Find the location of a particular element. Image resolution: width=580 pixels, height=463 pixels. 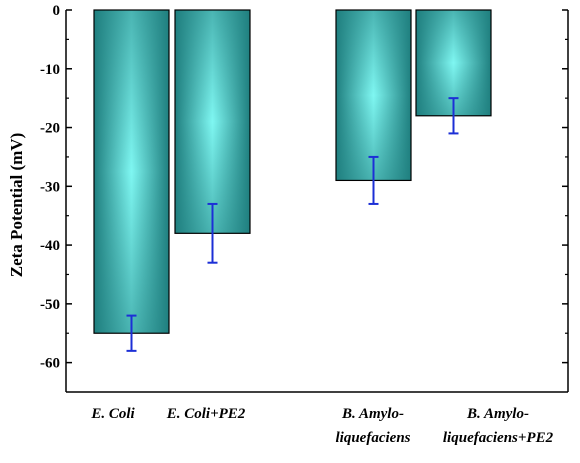

x-category-label-4: liquefaciens+PE2 is located at coordinates (498, 438).